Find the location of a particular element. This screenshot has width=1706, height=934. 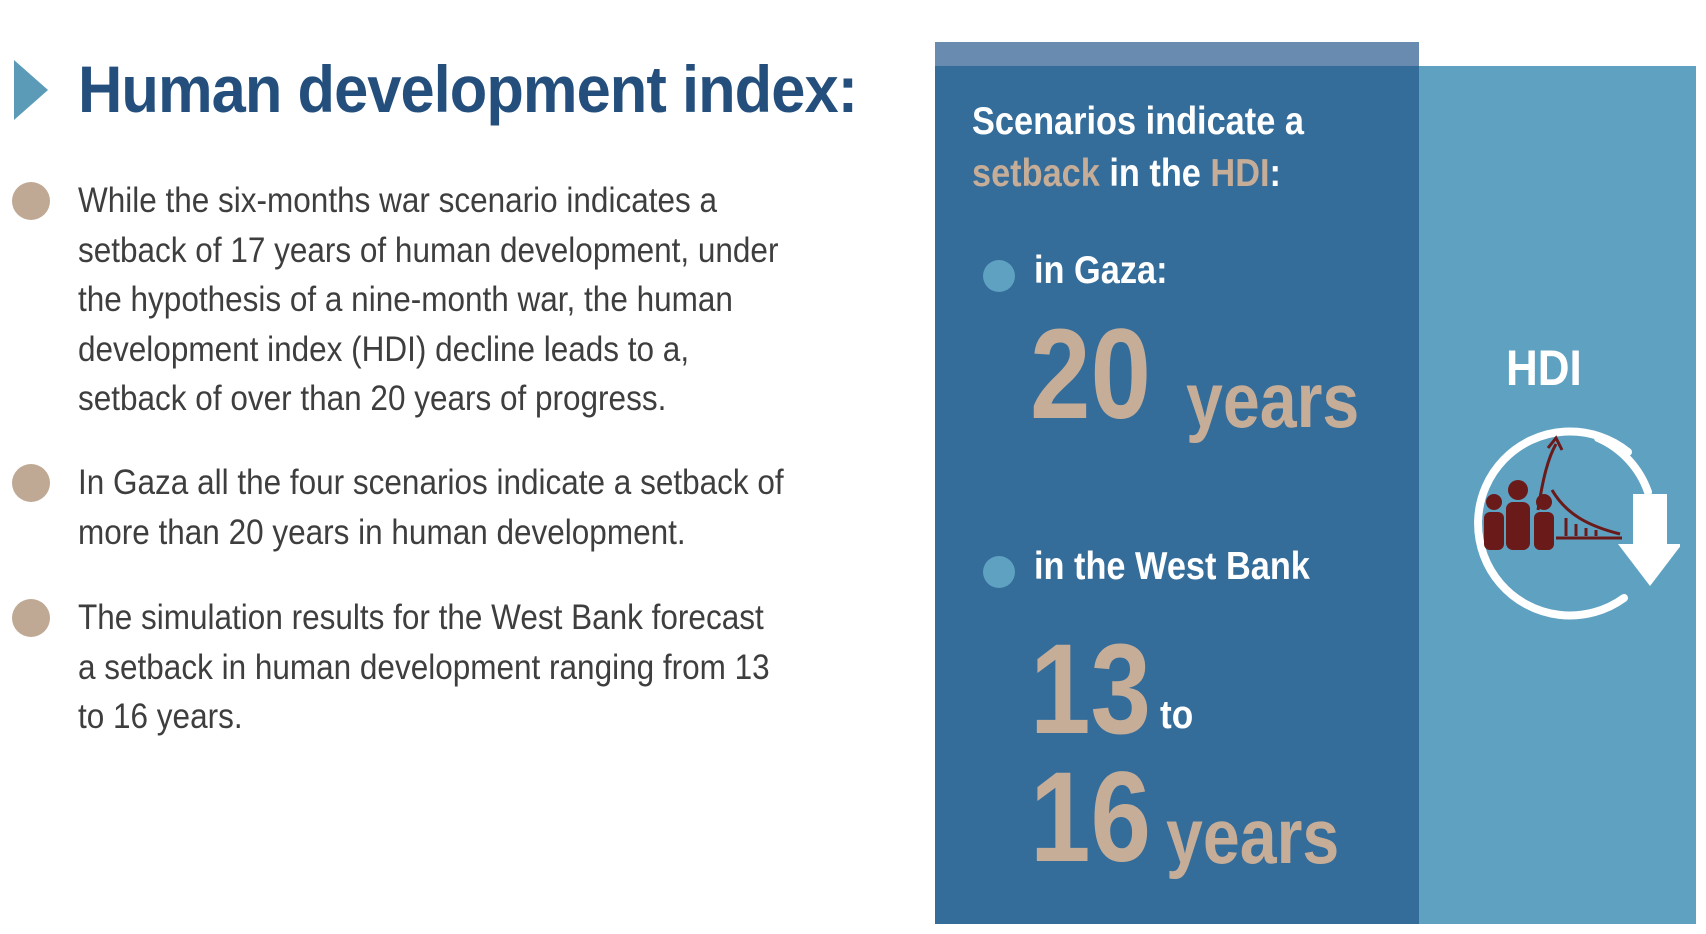

down-arrow-icon is located at coordinates (1649, 540).